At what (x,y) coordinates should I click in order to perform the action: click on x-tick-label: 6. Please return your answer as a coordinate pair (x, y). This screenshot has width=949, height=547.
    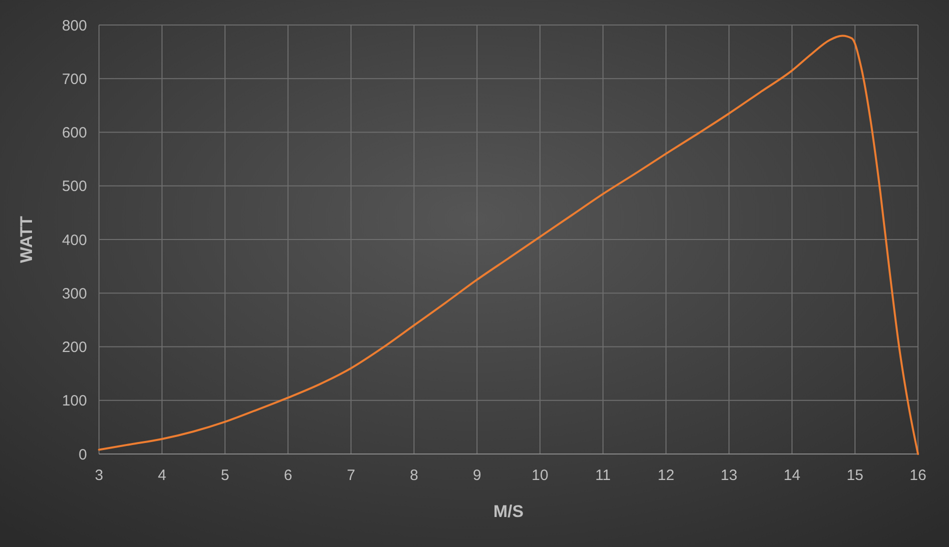
    Looking at the image, I should click on (288, 475).